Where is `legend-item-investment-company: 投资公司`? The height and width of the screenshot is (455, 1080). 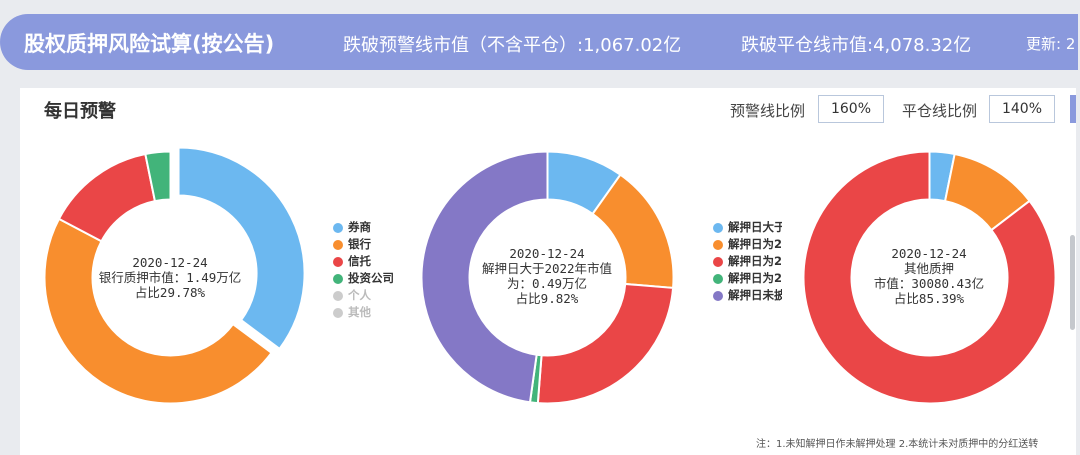 legend-item-investment-company: 投资公司 is located at coordinates (373, 278).